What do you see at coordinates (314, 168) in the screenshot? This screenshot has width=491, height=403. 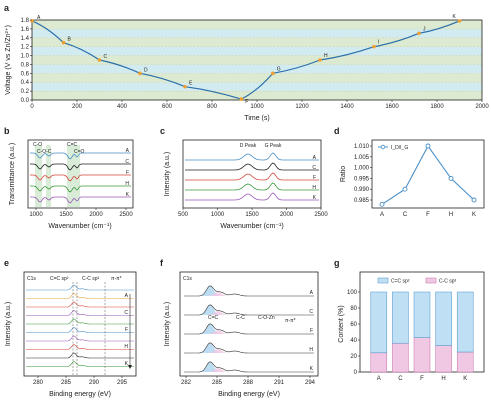 I see `c-series-label-C: C` at bounding box center [314, 168].